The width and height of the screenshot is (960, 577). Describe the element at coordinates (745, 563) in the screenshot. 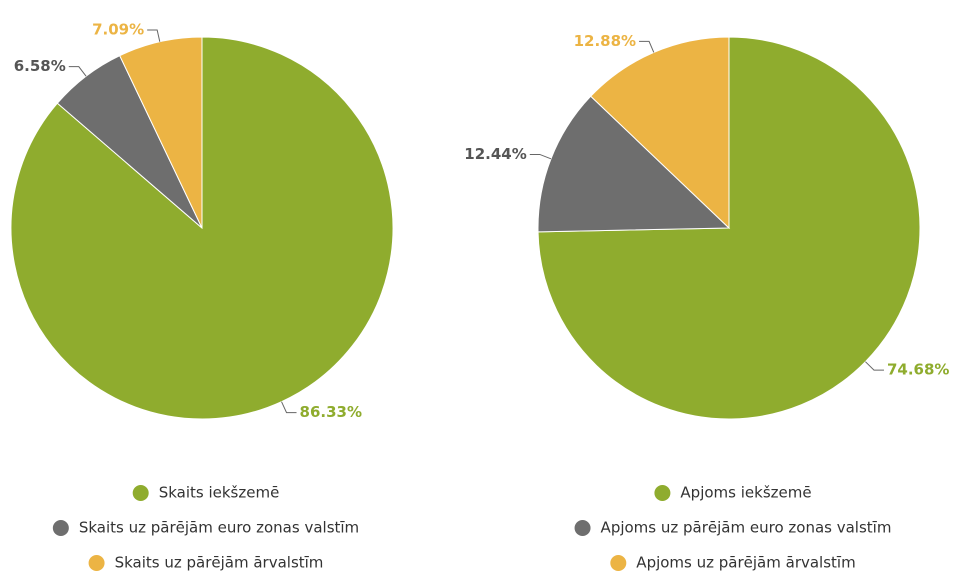

I see `legend-label: Apjoms uz pārējām ārvalstīm` at that location.